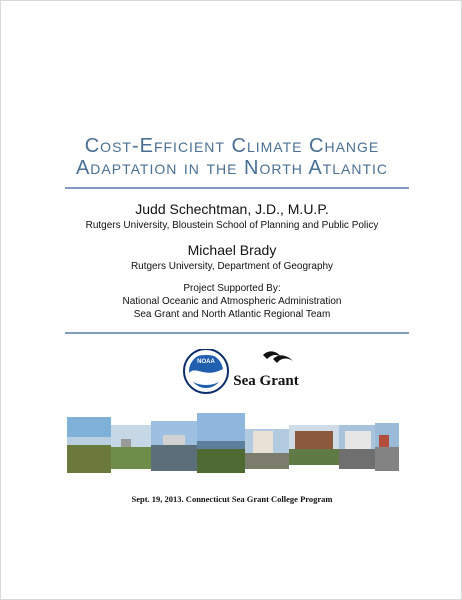  What do you see at coordinates (232, 209) in the screenshot?
I see `author-1-name: Judd Schechtman, J.D., M.U.P.` at bounding box center [232, 209].